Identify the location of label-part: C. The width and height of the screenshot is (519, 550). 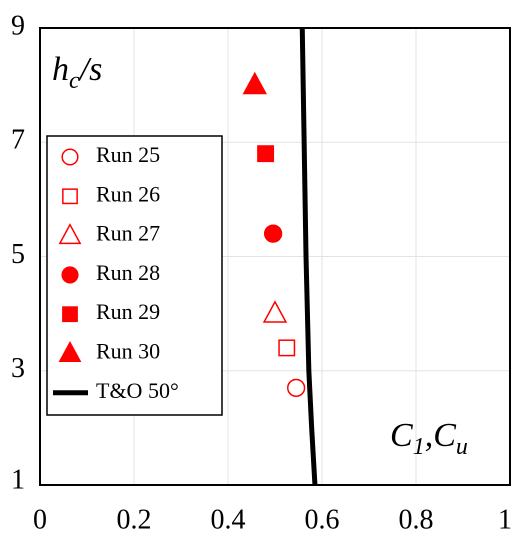
(401, 435).